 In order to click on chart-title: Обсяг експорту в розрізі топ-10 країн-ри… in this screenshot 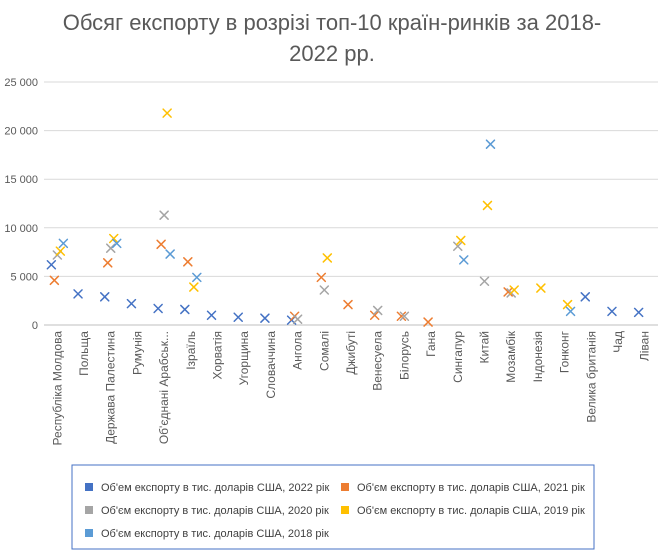, I will do `click(332, 38)`.